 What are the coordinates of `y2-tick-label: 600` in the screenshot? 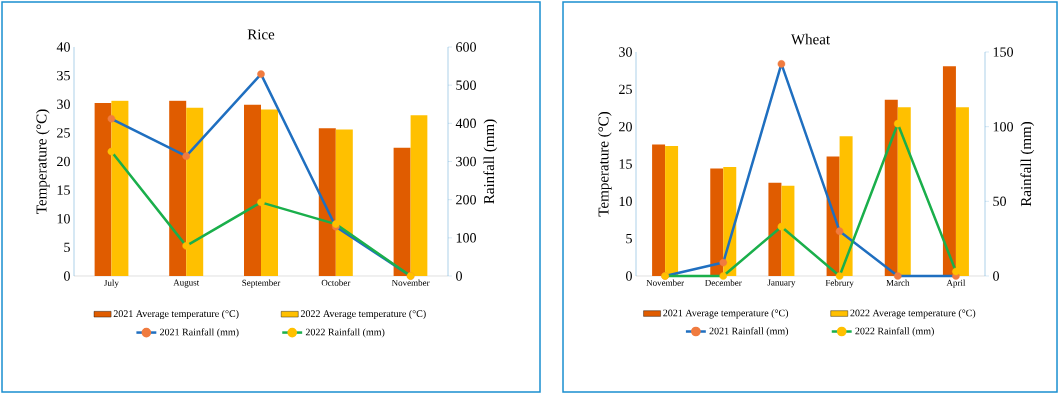 It's located at (466, 47).